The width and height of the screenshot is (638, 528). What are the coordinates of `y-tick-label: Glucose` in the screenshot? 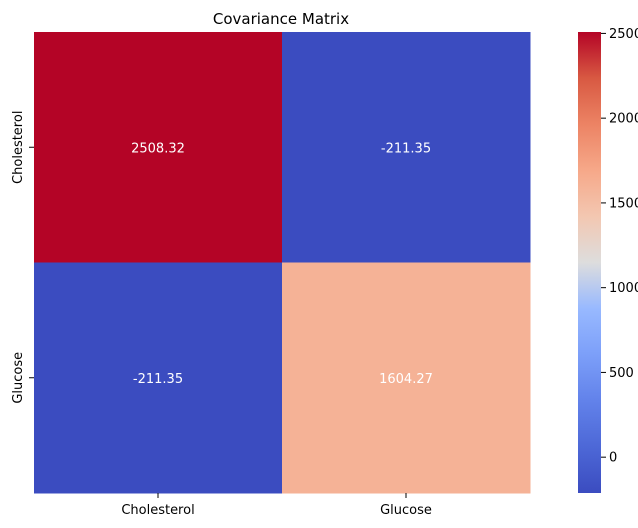 It's located at (18, 378).